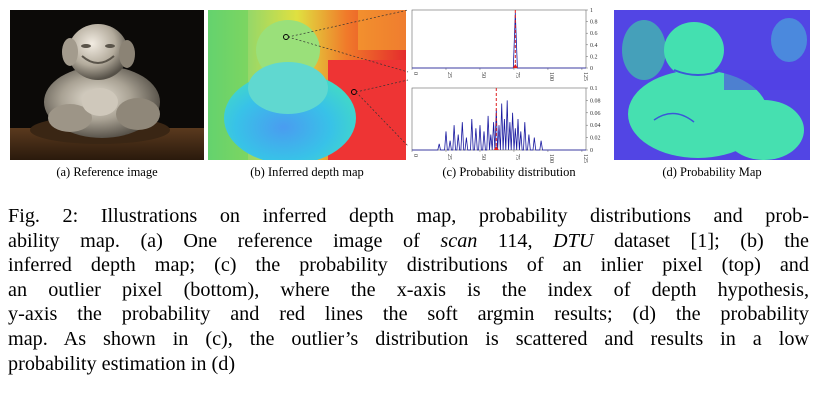  What do you see at coordinates (594, 57) in the screenshot?
I see `y-tick-label: 0.2` at bounding box center [594, 57].